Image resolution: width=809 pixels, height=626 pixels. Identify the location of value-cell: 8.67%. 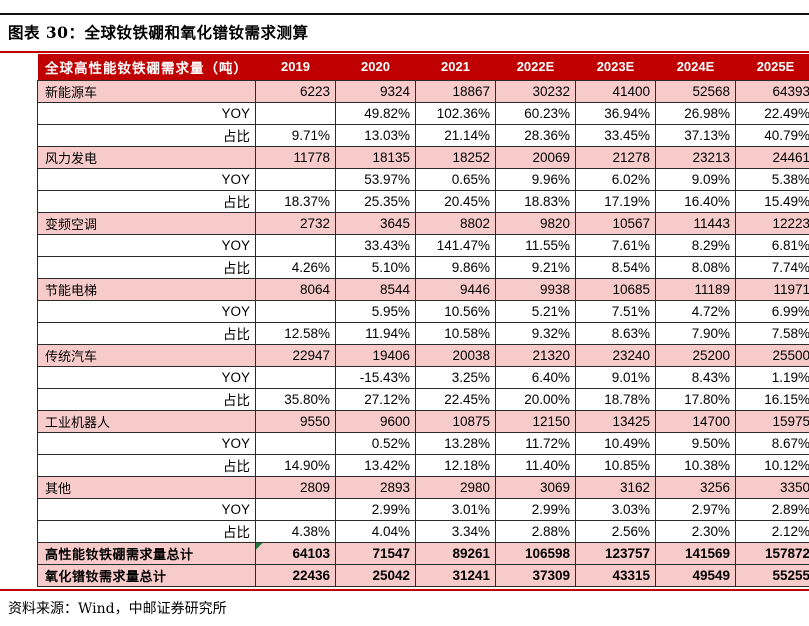
(772, 443).